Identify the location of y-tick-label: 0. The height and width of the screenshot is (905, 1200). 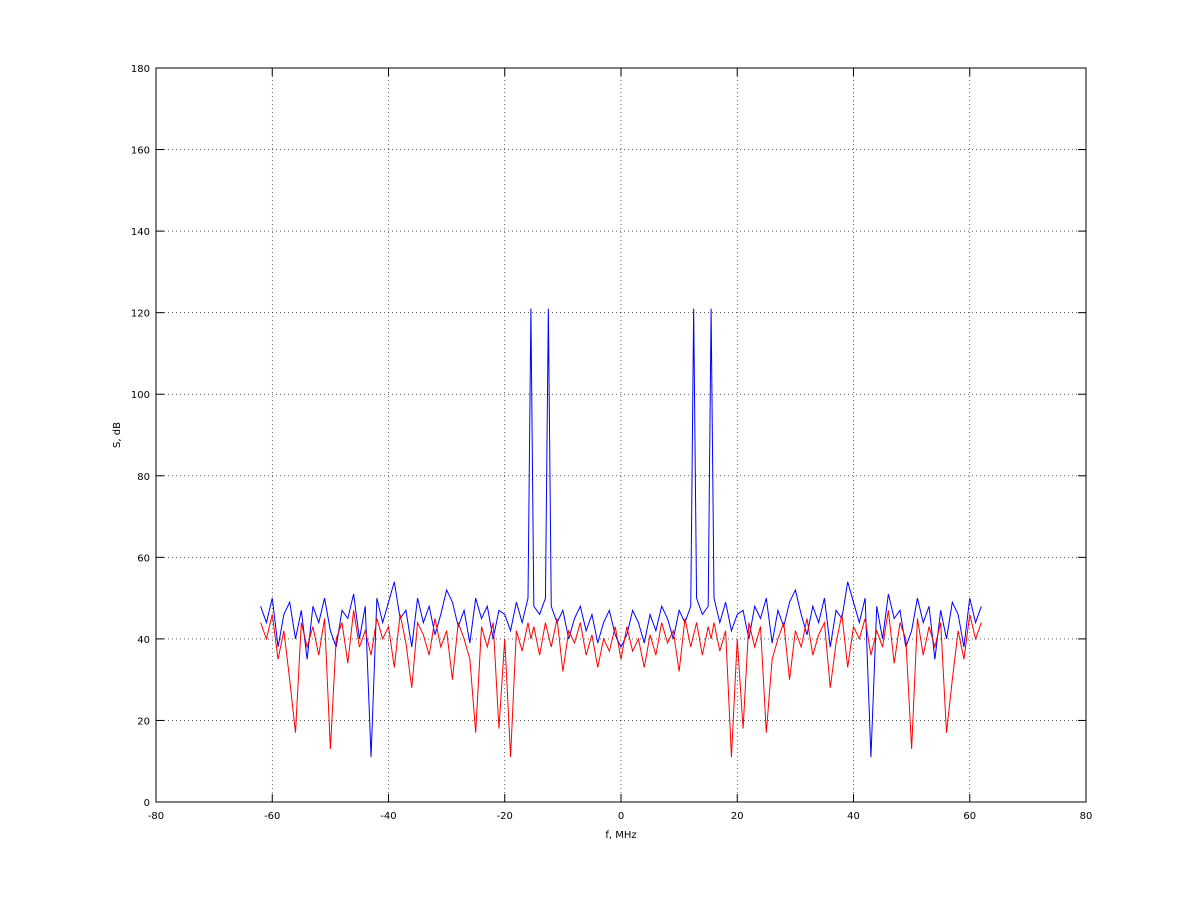
(147, 803).